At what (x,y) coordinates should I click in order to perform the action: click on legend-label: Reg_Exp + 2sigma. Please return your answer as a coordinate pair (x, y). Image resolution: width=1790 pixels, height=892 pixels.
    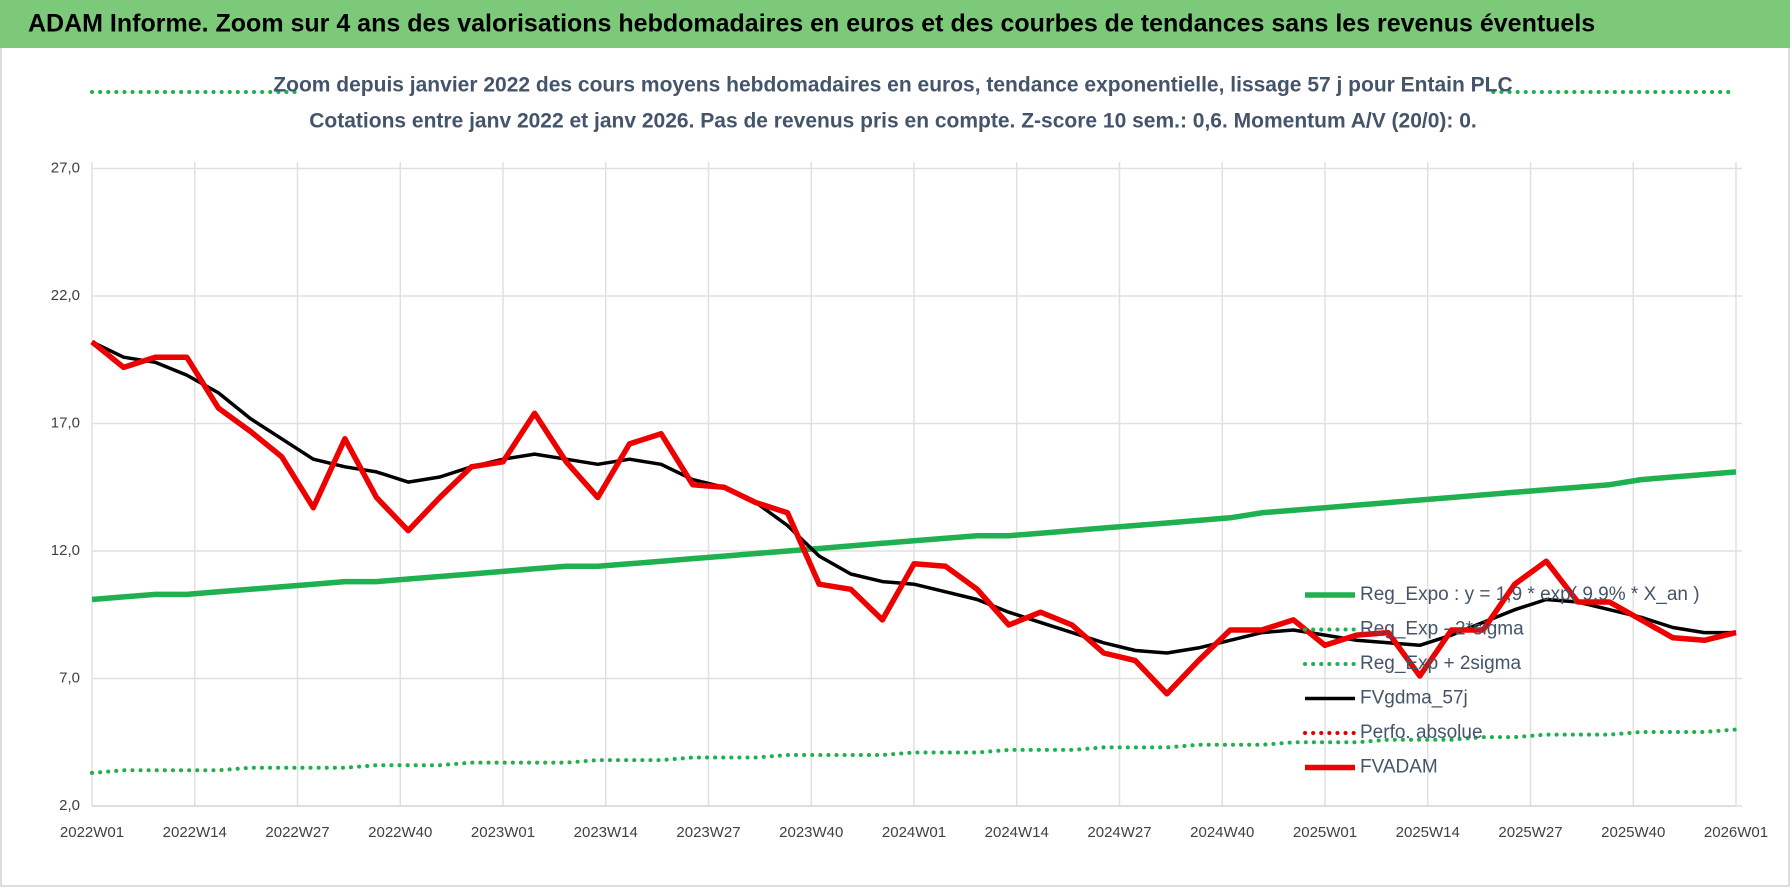
    Looking at the image, I should click on (1440, 663).